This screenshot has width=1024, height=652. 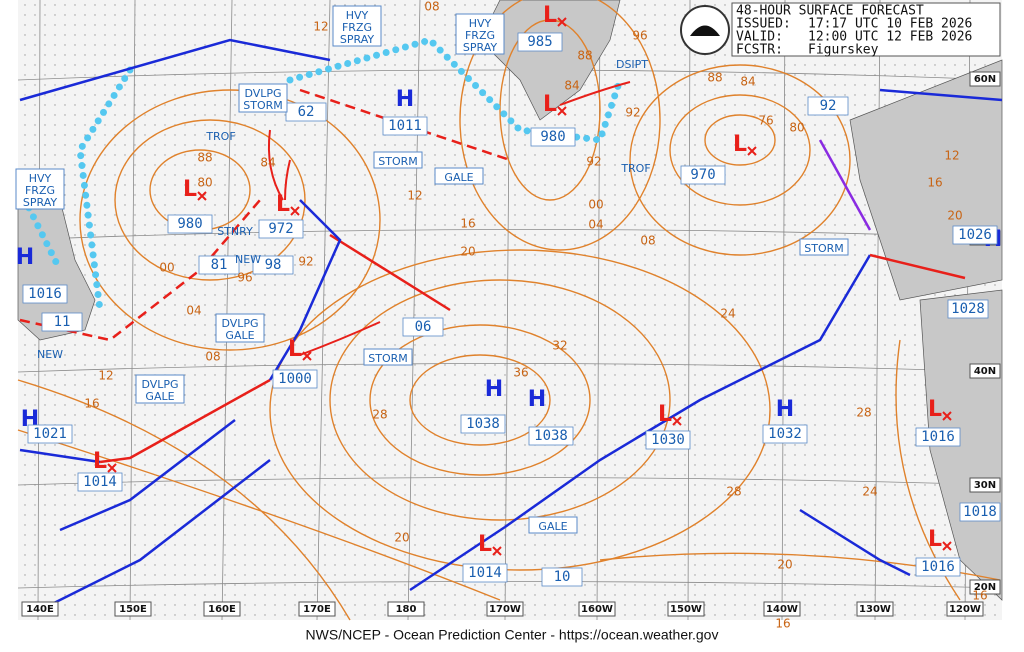 I want to click on track-arrows, so click(x=449, y=218).